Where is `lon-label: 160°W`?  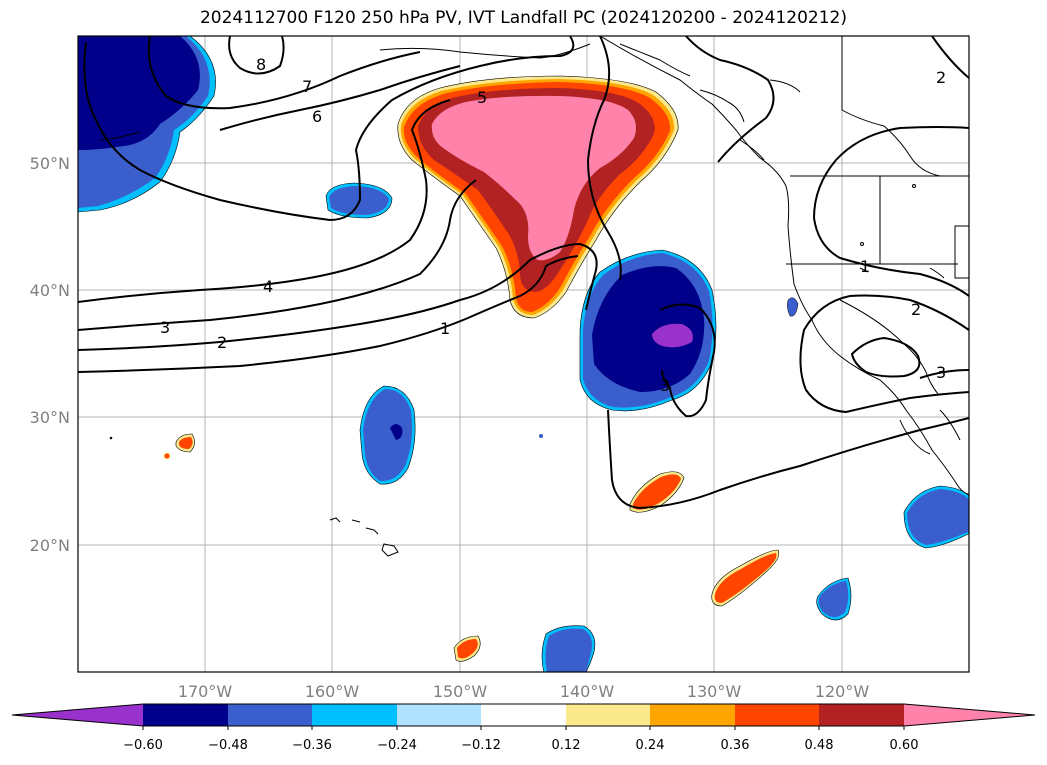 lon-label: 160°W is located at coordinates (332, 691).